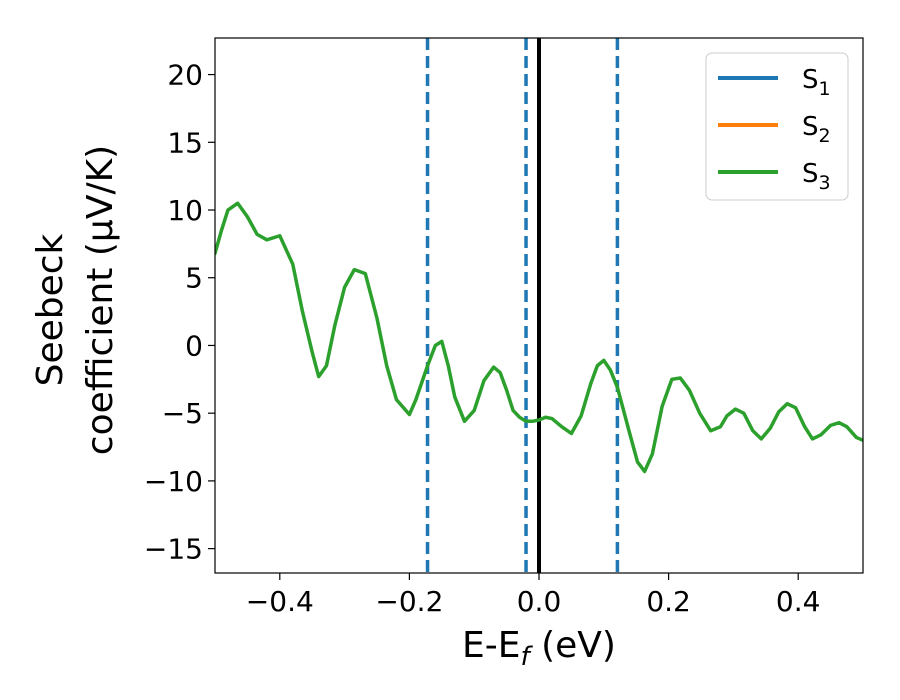 This screenshot has width=900, height=700. Describe the element at coordinates (491, 645) in the screenshot. I see `x-axis-title-main: E-E` at that location.